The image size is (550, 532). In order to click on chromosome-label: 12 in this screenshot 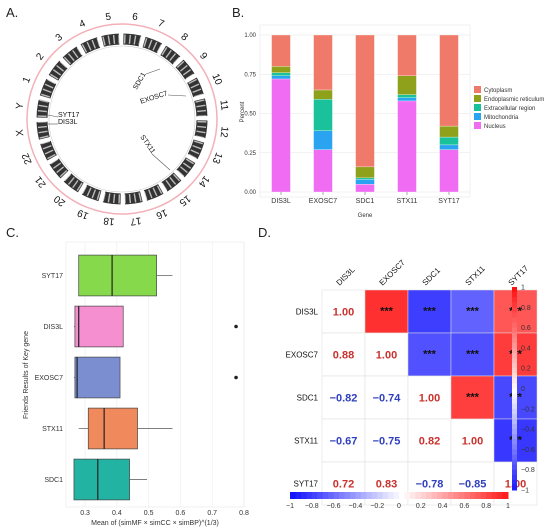, I will do `click(223, 132)`.